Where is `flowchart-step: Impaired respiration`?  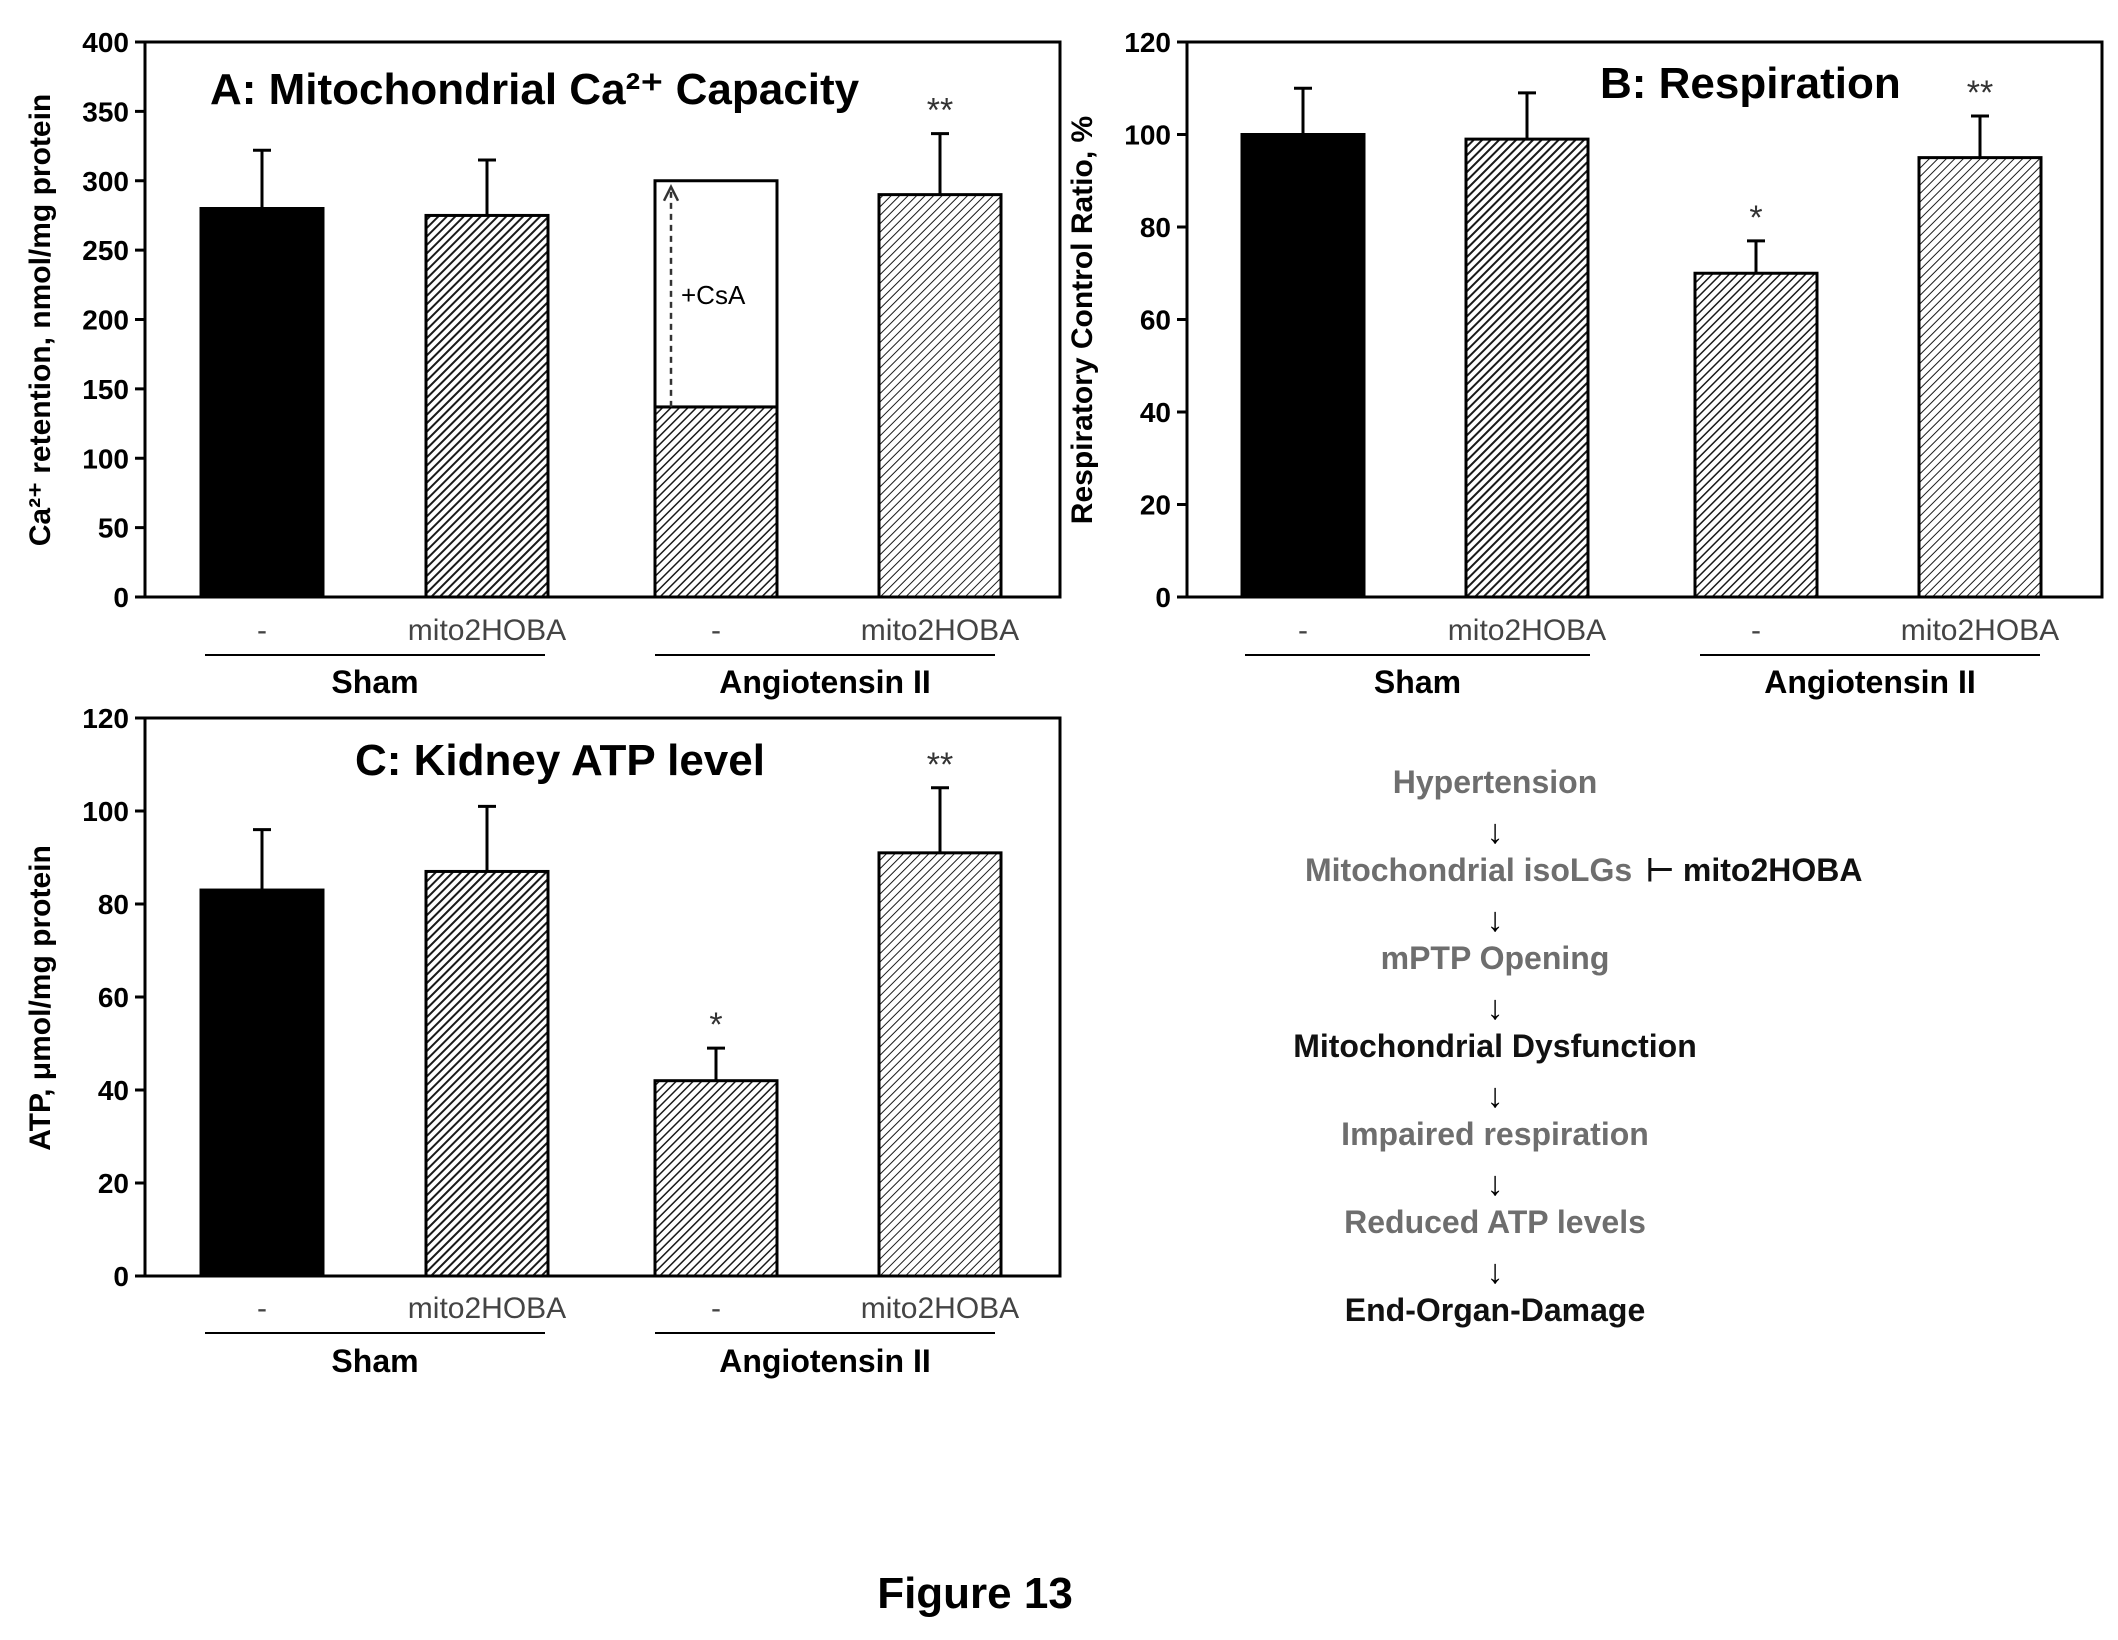
flowchart-step: Impaired respiration is located at coordinates (1495, 1134).